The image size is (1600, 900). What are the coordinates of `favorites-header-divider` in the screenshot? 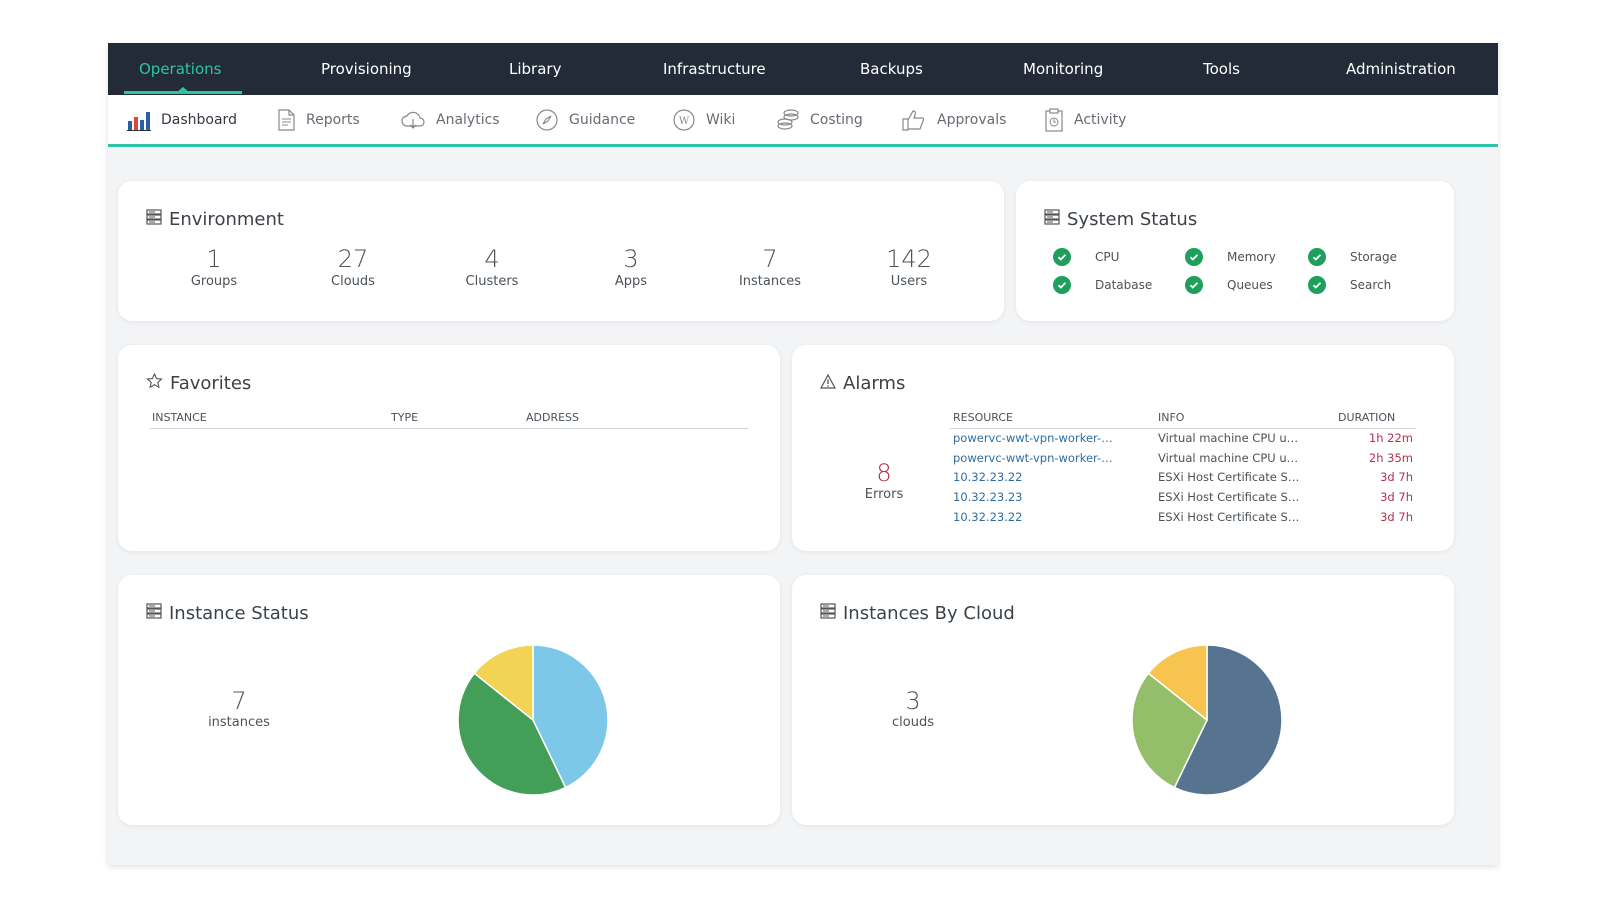 It's located at (449, 428).